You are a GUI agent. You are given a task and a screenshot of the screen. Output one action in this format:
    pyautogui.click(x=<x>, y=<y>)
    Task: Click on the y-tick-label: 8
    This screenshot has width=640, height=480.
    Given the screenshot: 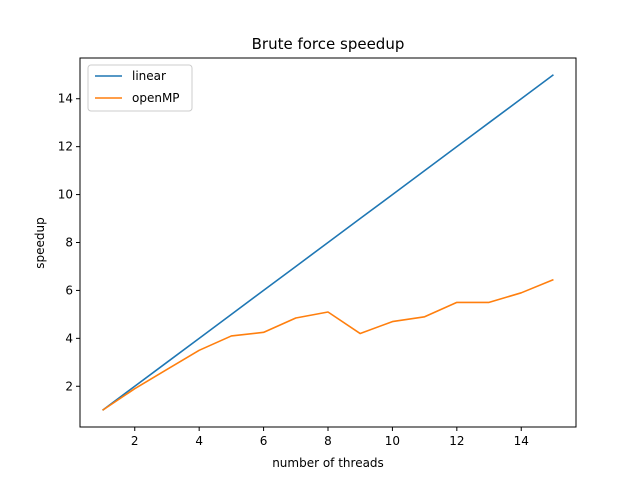 What is the action you would take?
    pyautogui.click(x=69, y=243)
    